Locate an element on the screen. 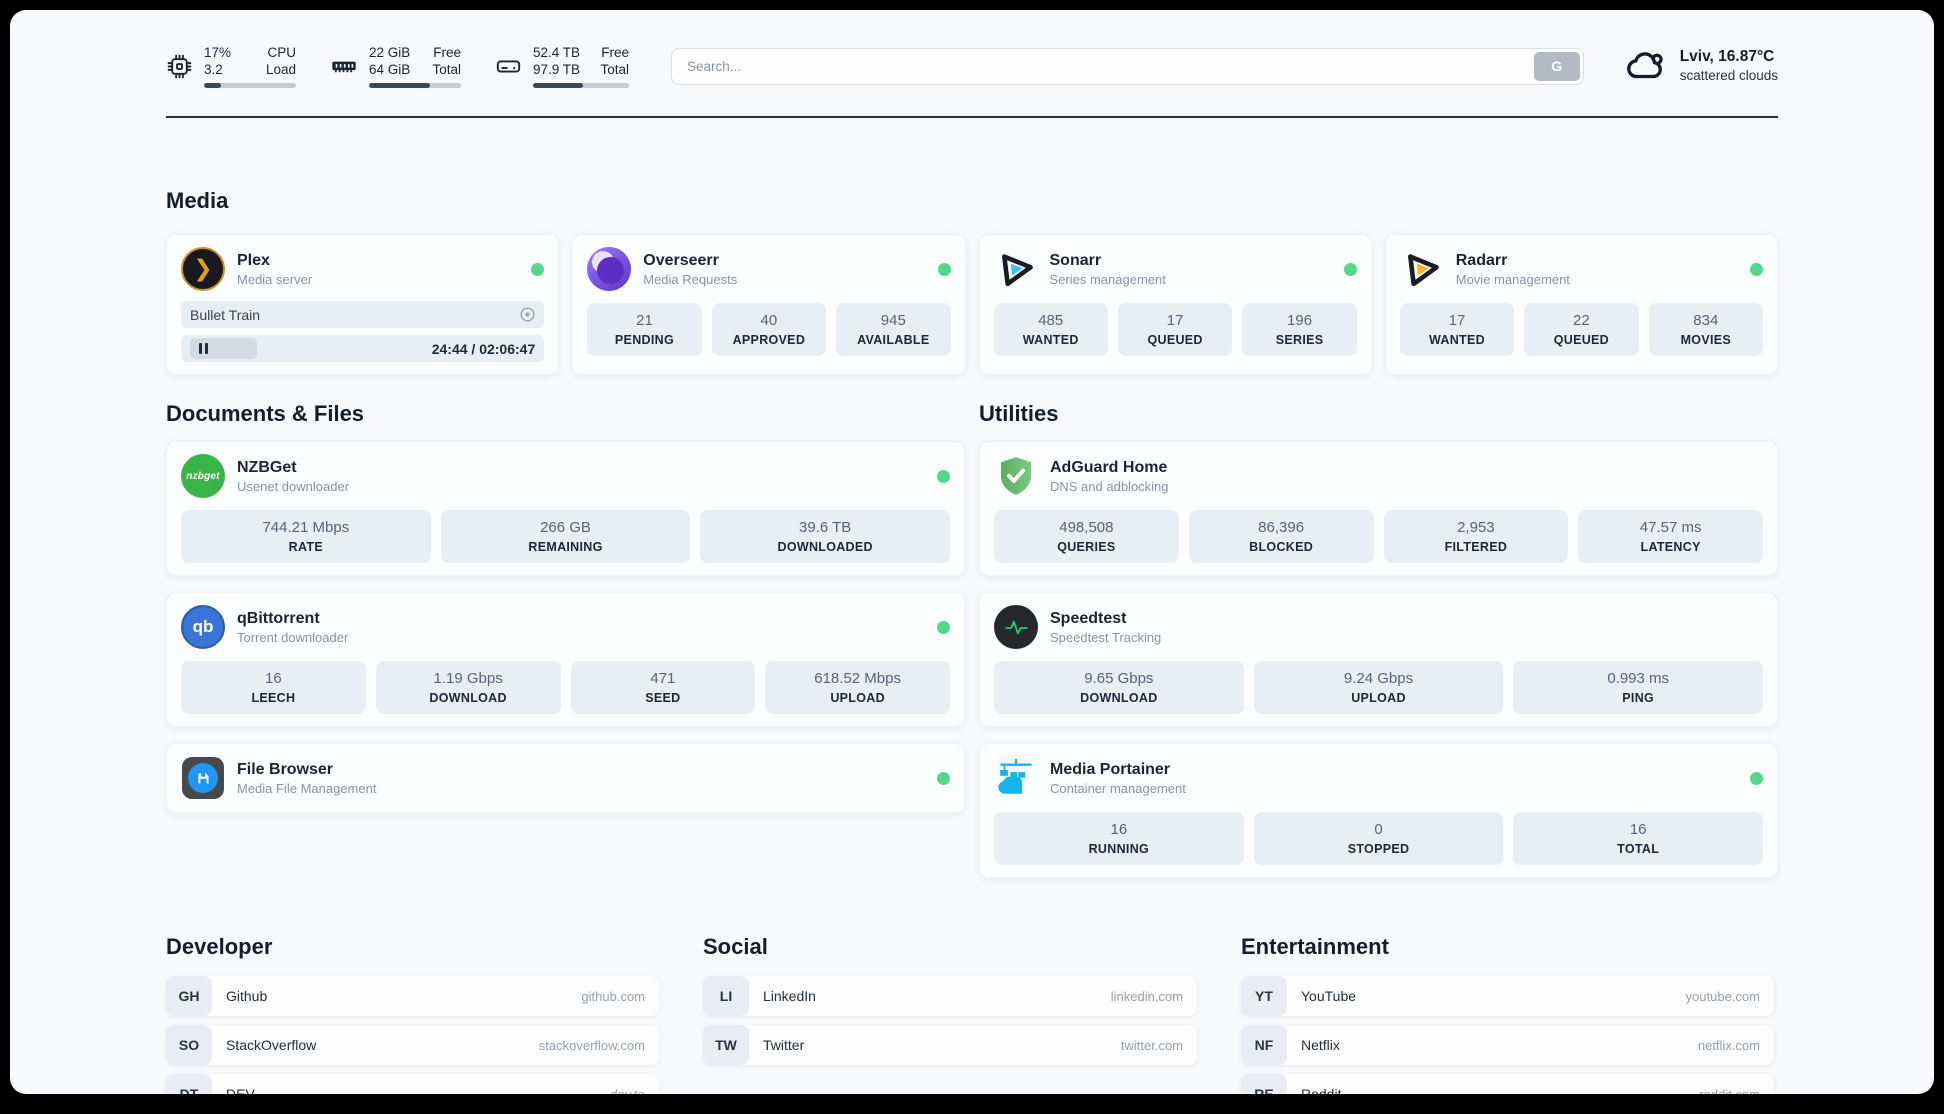  link-name: Github is located at coordinates (247, 996).